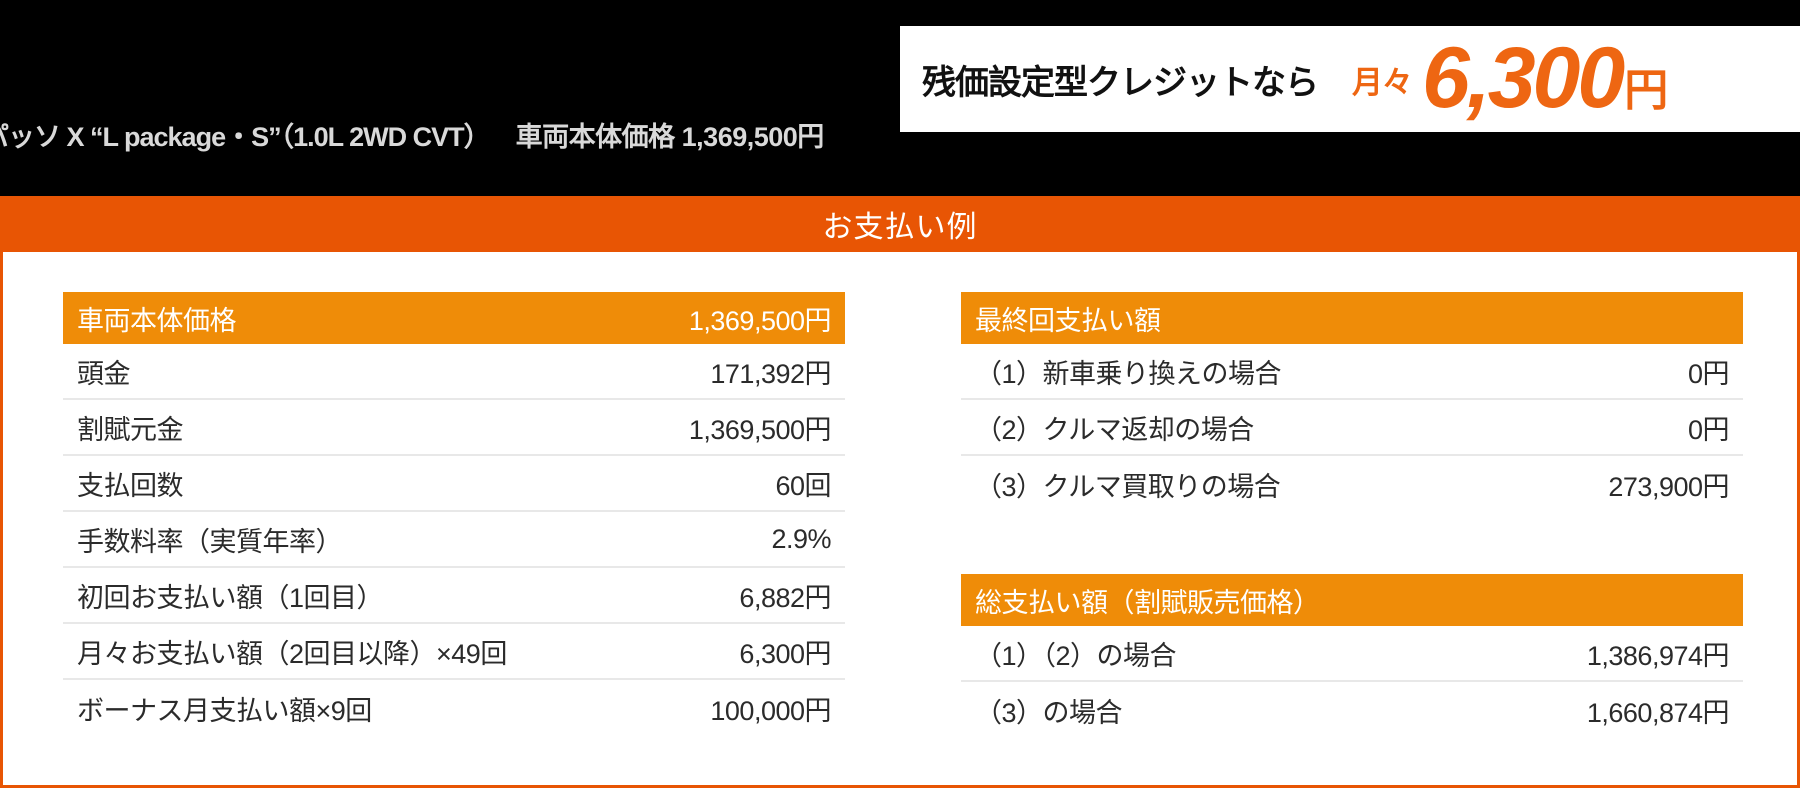  I want to click on row-label: ボーナス月支払い額×9回, so click(224, 710).